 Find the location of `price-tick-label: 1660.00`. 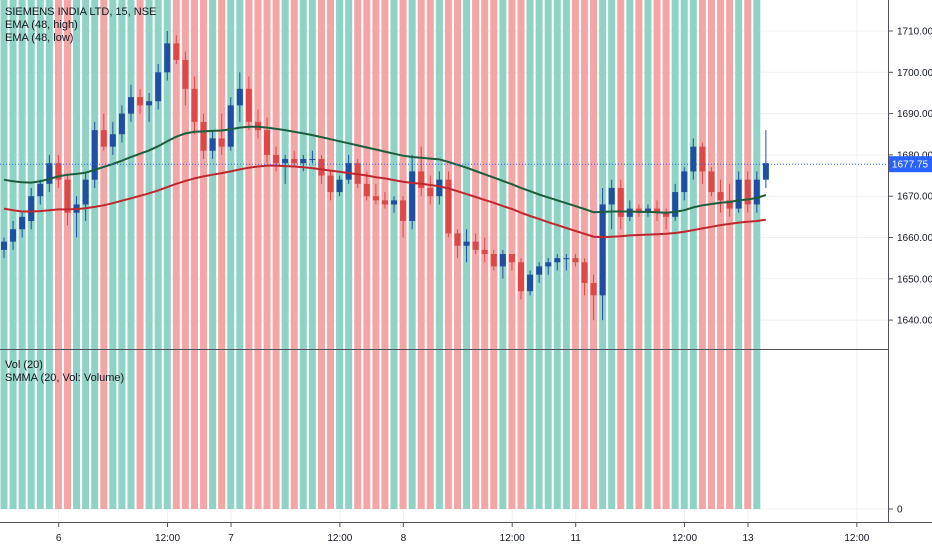

price-tick-label: 1660.00 is located at coordinates (914, 238).